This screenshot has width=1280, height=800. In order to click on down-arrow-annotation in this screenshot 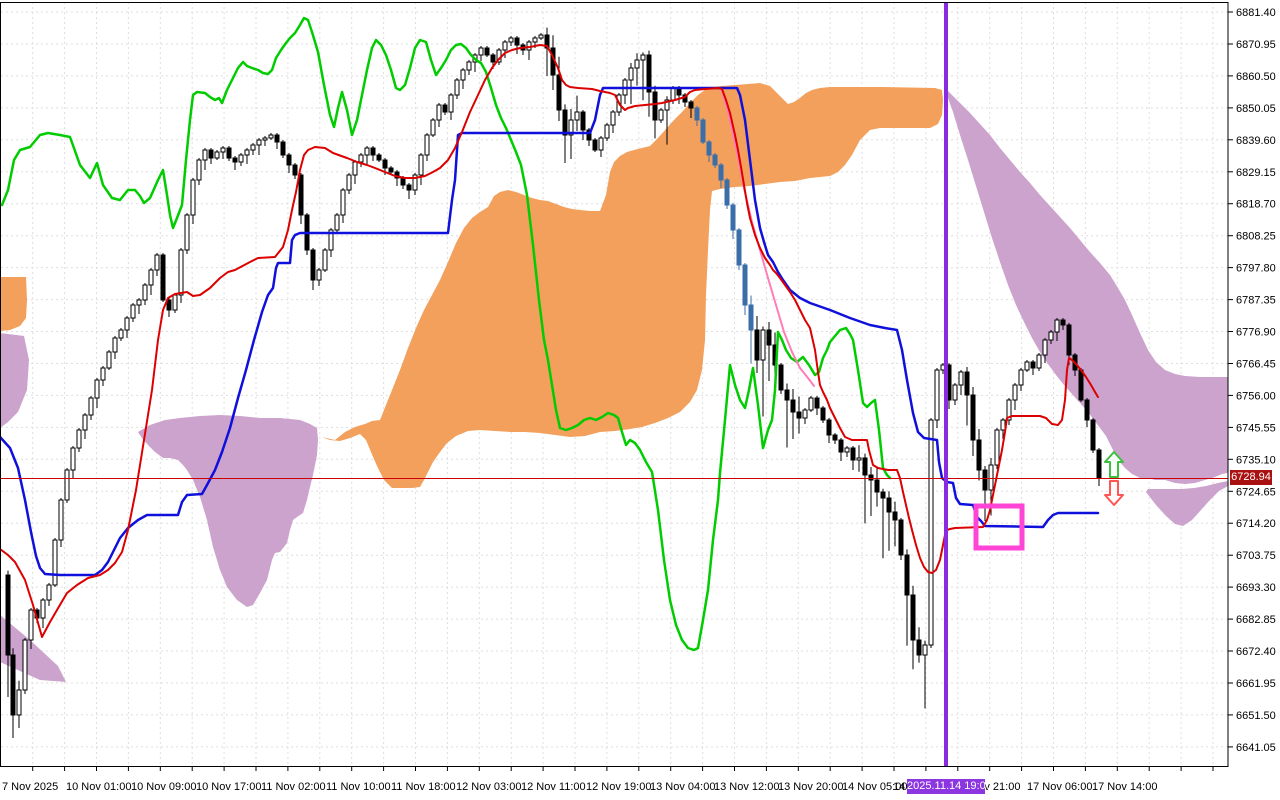, I will do `click(1114, 493)`.